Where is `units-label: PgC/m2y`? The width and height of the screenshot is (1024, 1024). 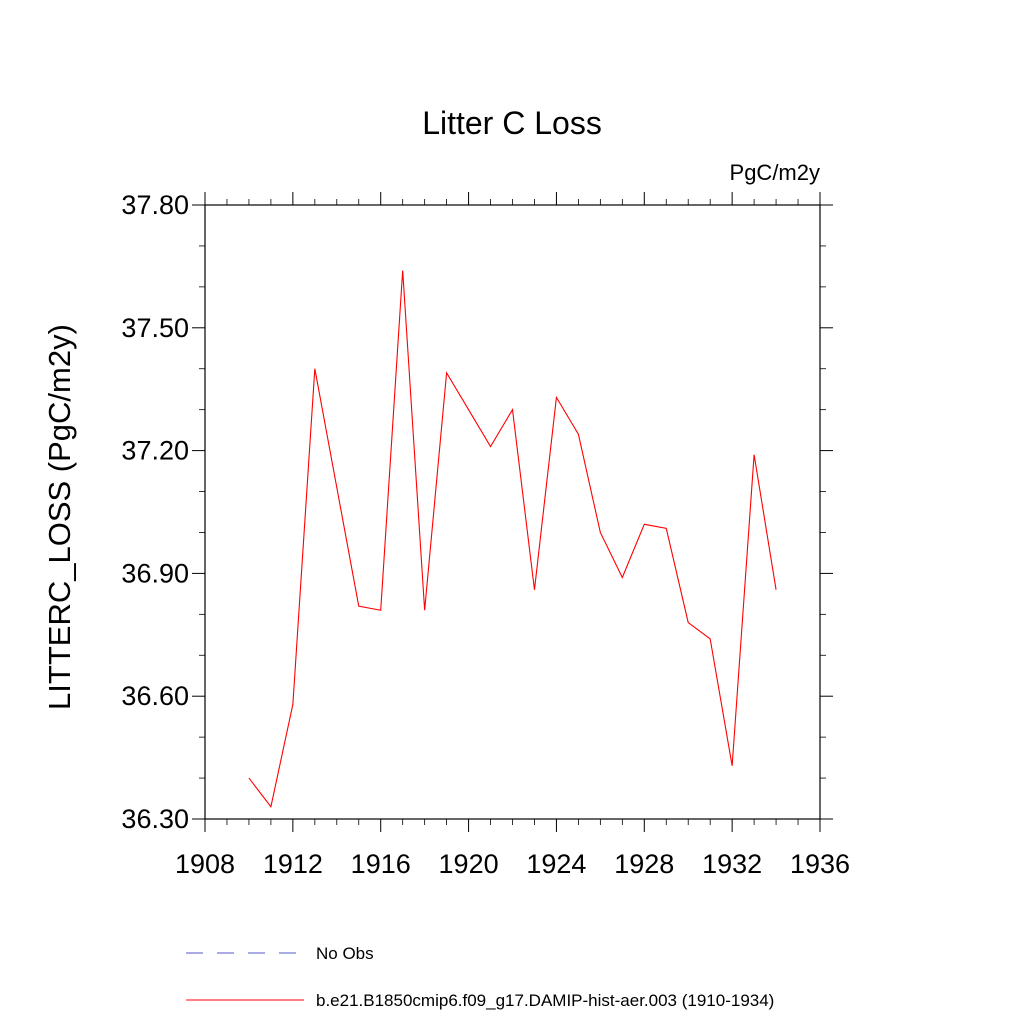 units-label: PgC/m2y is located at coordinates (775, 172).